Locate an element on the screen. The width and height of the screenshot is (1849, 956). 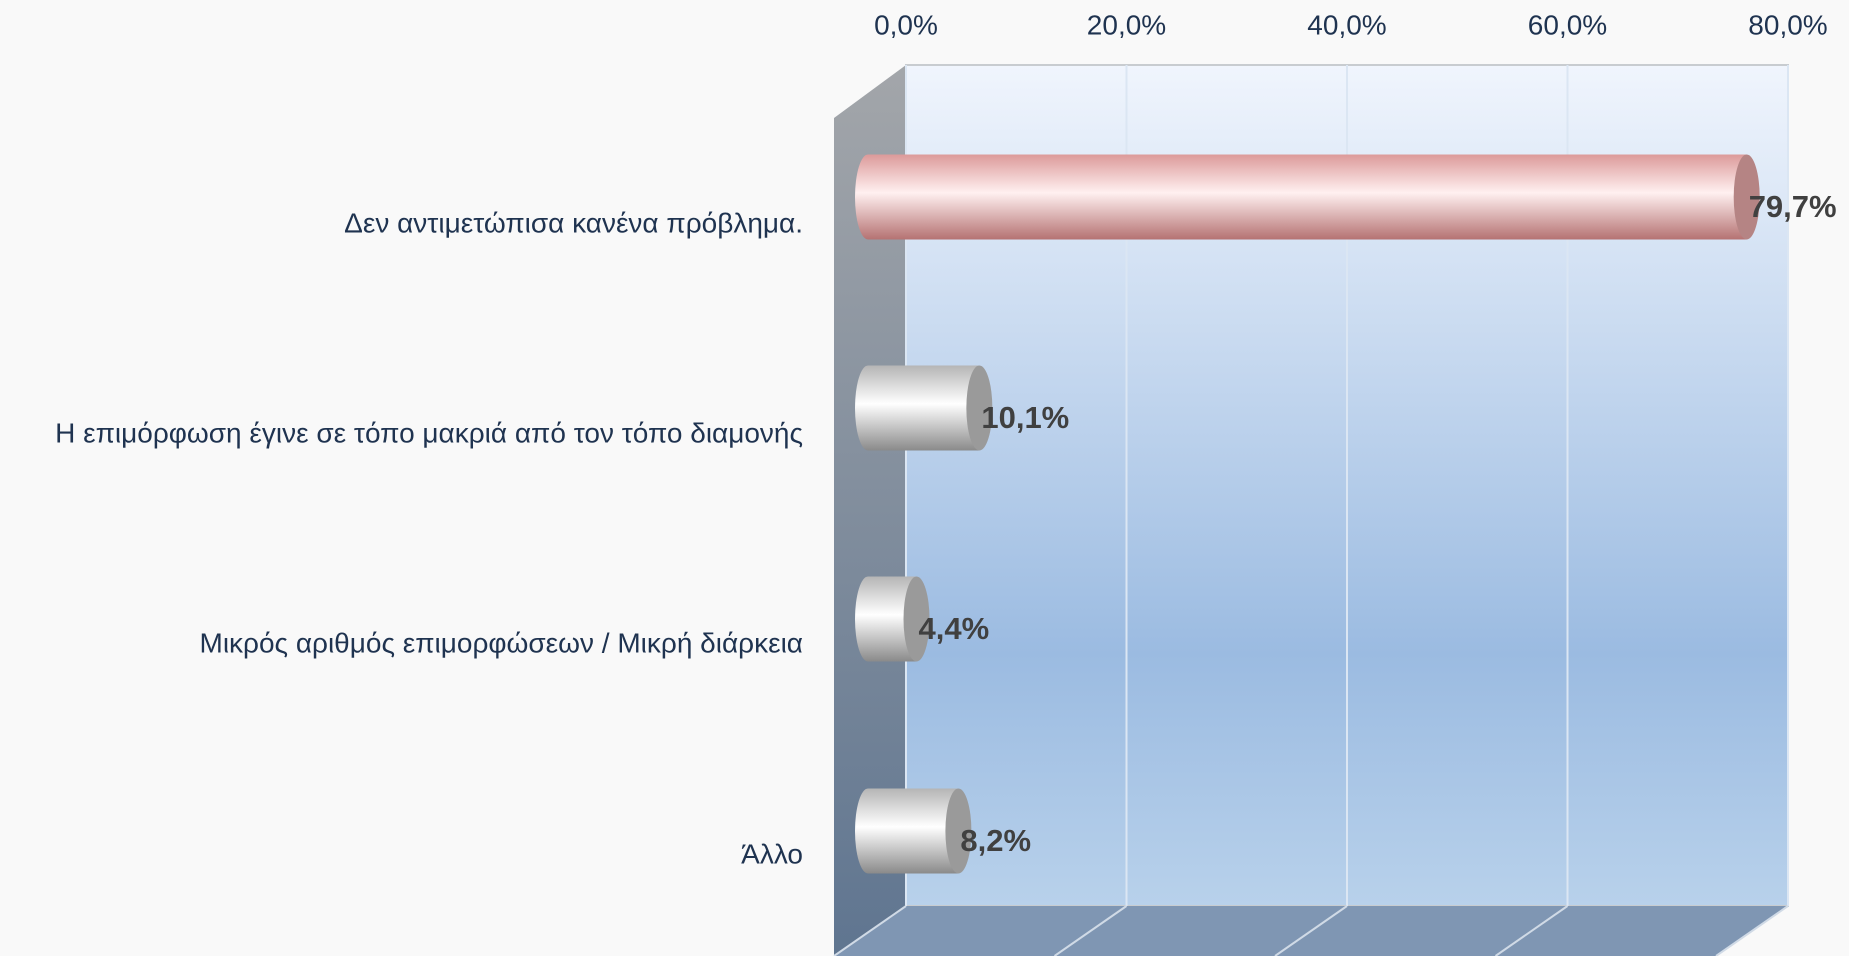
value-label: 79,7% is located at coordinates (1793, 206).